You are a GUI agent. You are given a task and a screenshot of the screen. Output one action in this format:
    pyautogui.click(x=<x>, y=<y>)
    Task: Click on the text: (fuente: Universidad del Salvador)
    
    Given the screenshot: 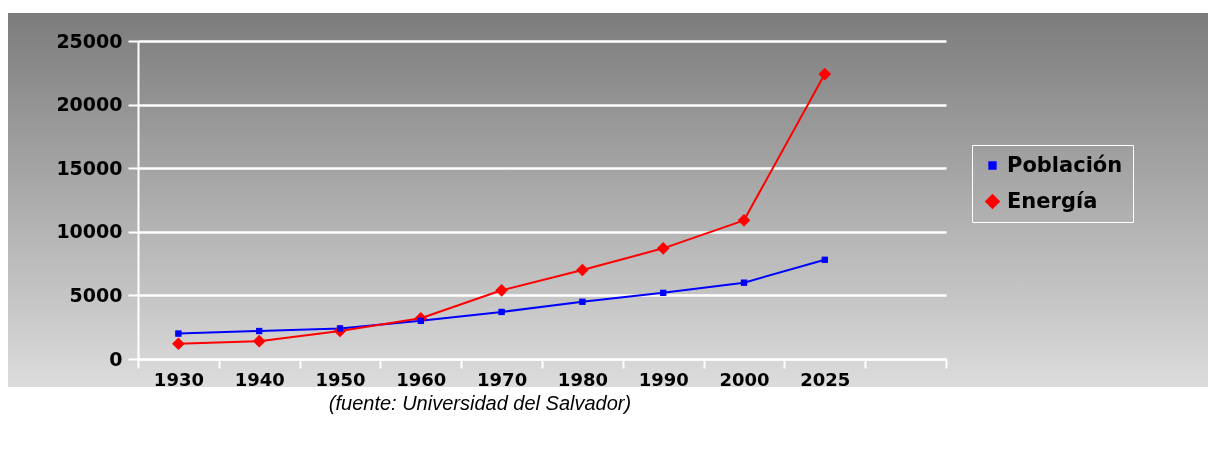 What is the action you would take?
    pyautogui.click(x=480, y=403)
    